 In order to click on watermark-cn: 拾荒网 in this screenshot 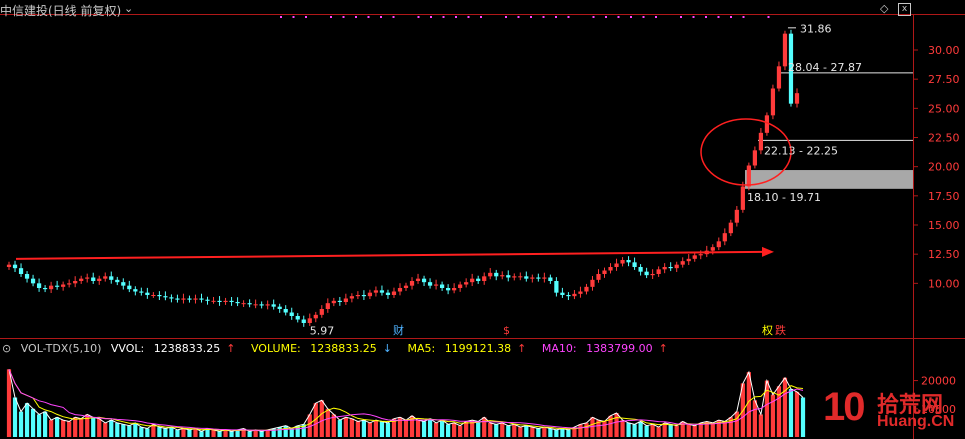, I will do `click(910, 405)`.